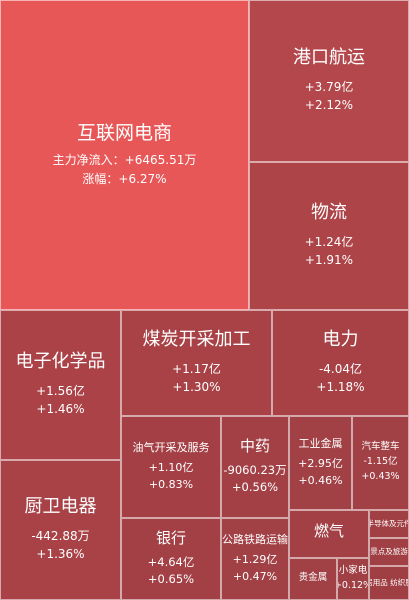 Image resolution: width=409 pixels, height=600 pixels. Describe the element at coordinates (60, 390) in the screenshot. I see `net-inflow-value: +1.56亿` at that location.